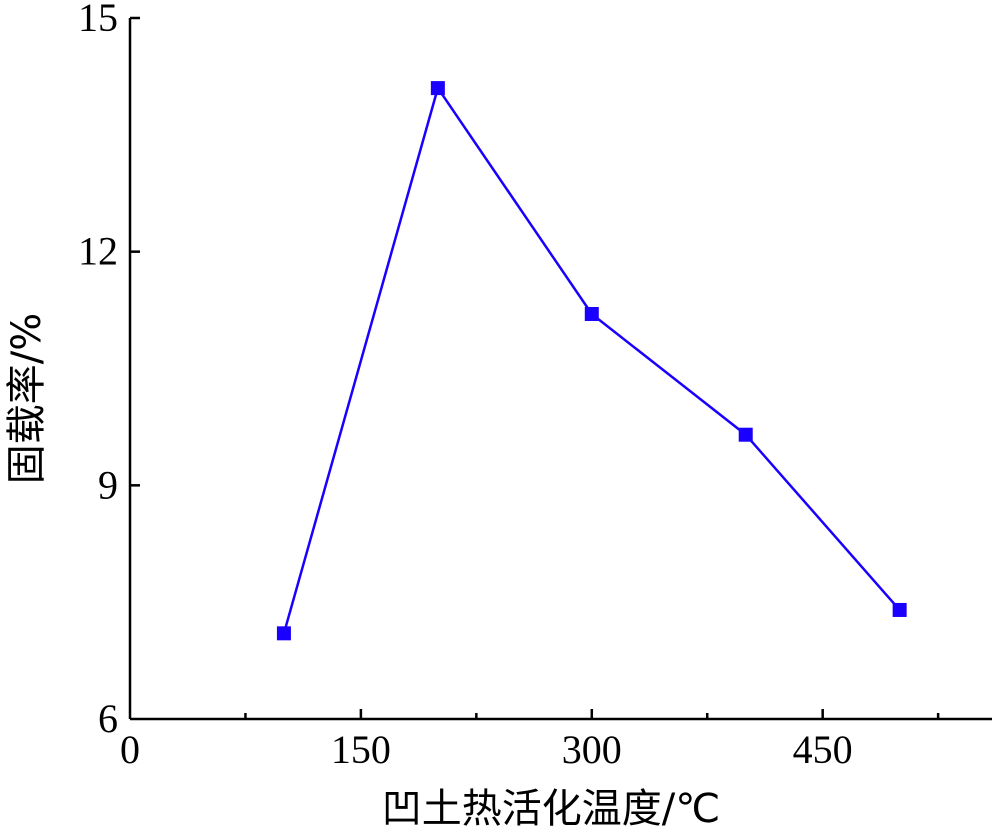  I want to click on y-axis-title: 固载率/%, so click(27, 398).